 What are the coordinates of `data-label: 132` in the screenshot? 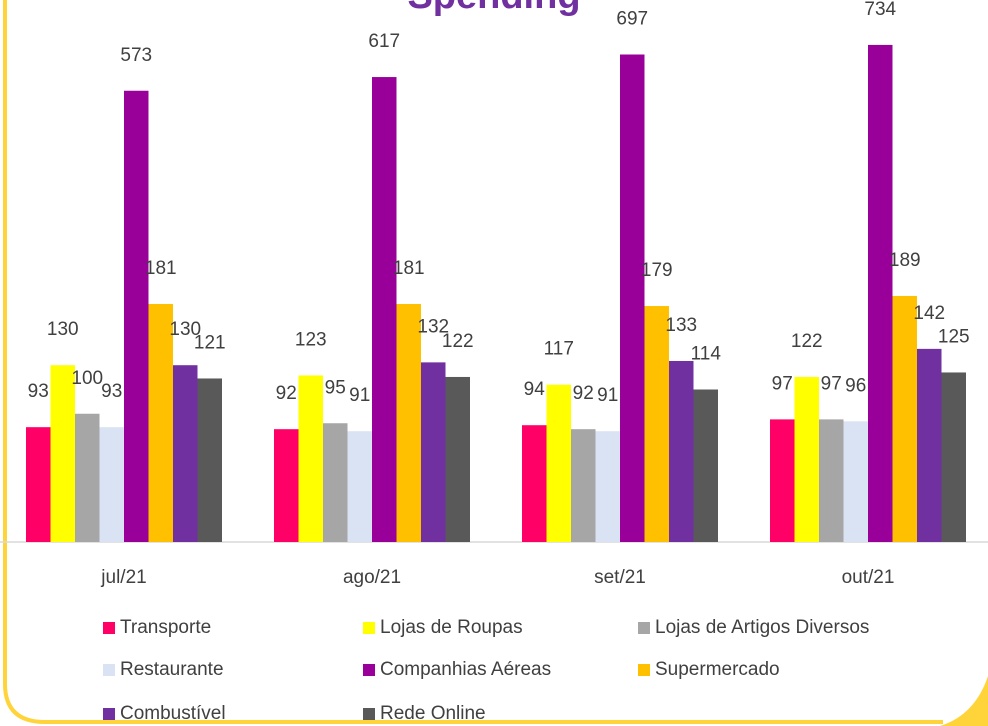 It's located at (433, 326).